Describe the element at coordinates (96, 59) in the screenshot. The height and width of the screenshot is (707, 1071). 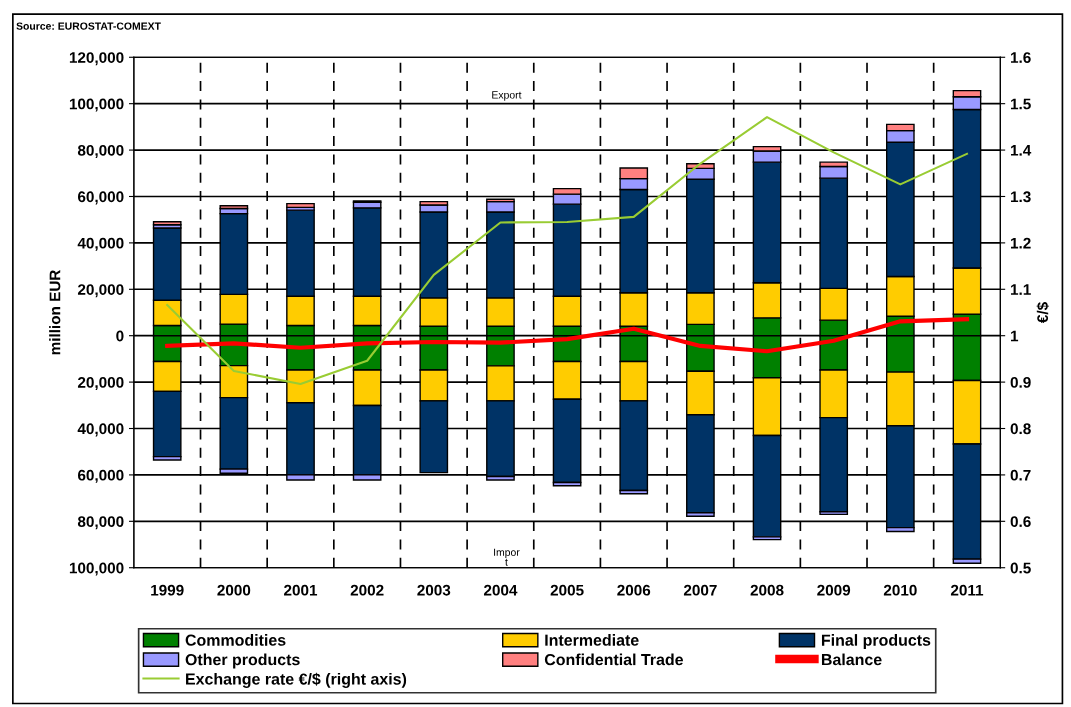
I see `y-tick-label: 120,000` at that location.